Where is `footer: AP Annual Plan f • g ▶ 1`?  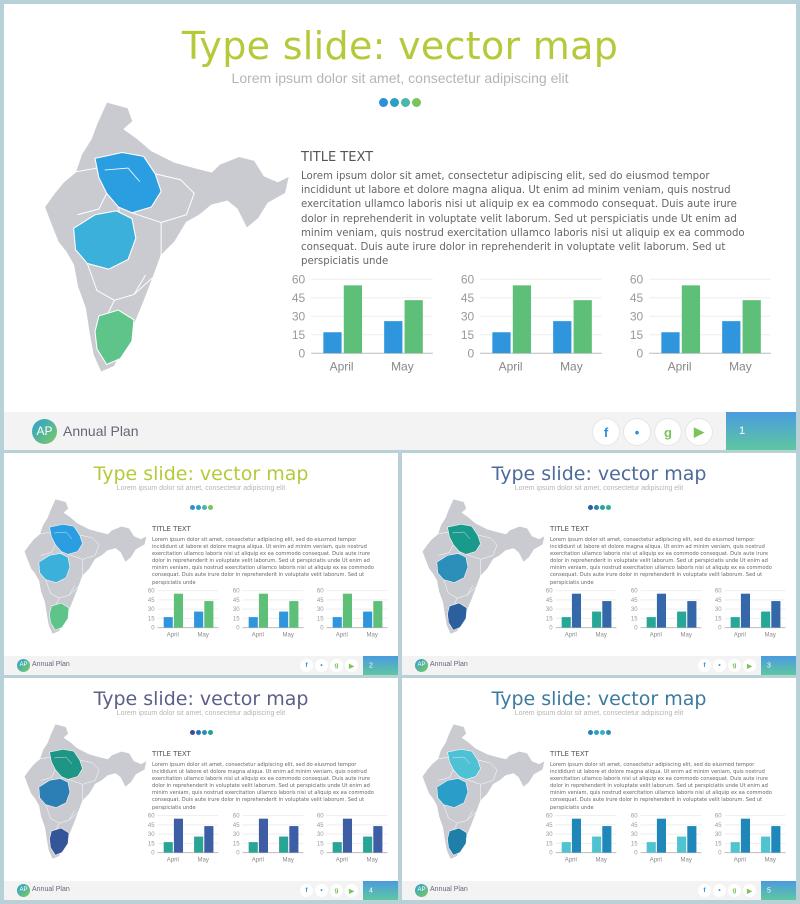
footer: AP Annual Plan f • g ▶ 1 is located at coordinates (400, 431).